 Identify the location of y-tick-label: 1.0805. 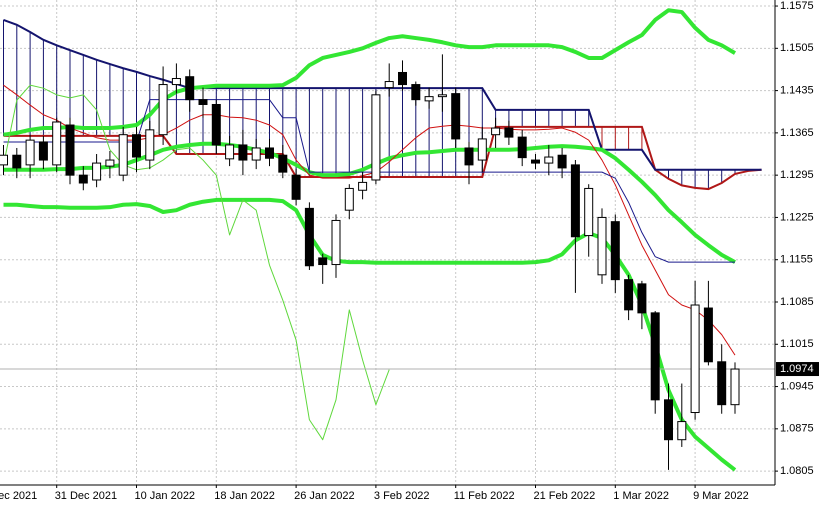
(797, 471).